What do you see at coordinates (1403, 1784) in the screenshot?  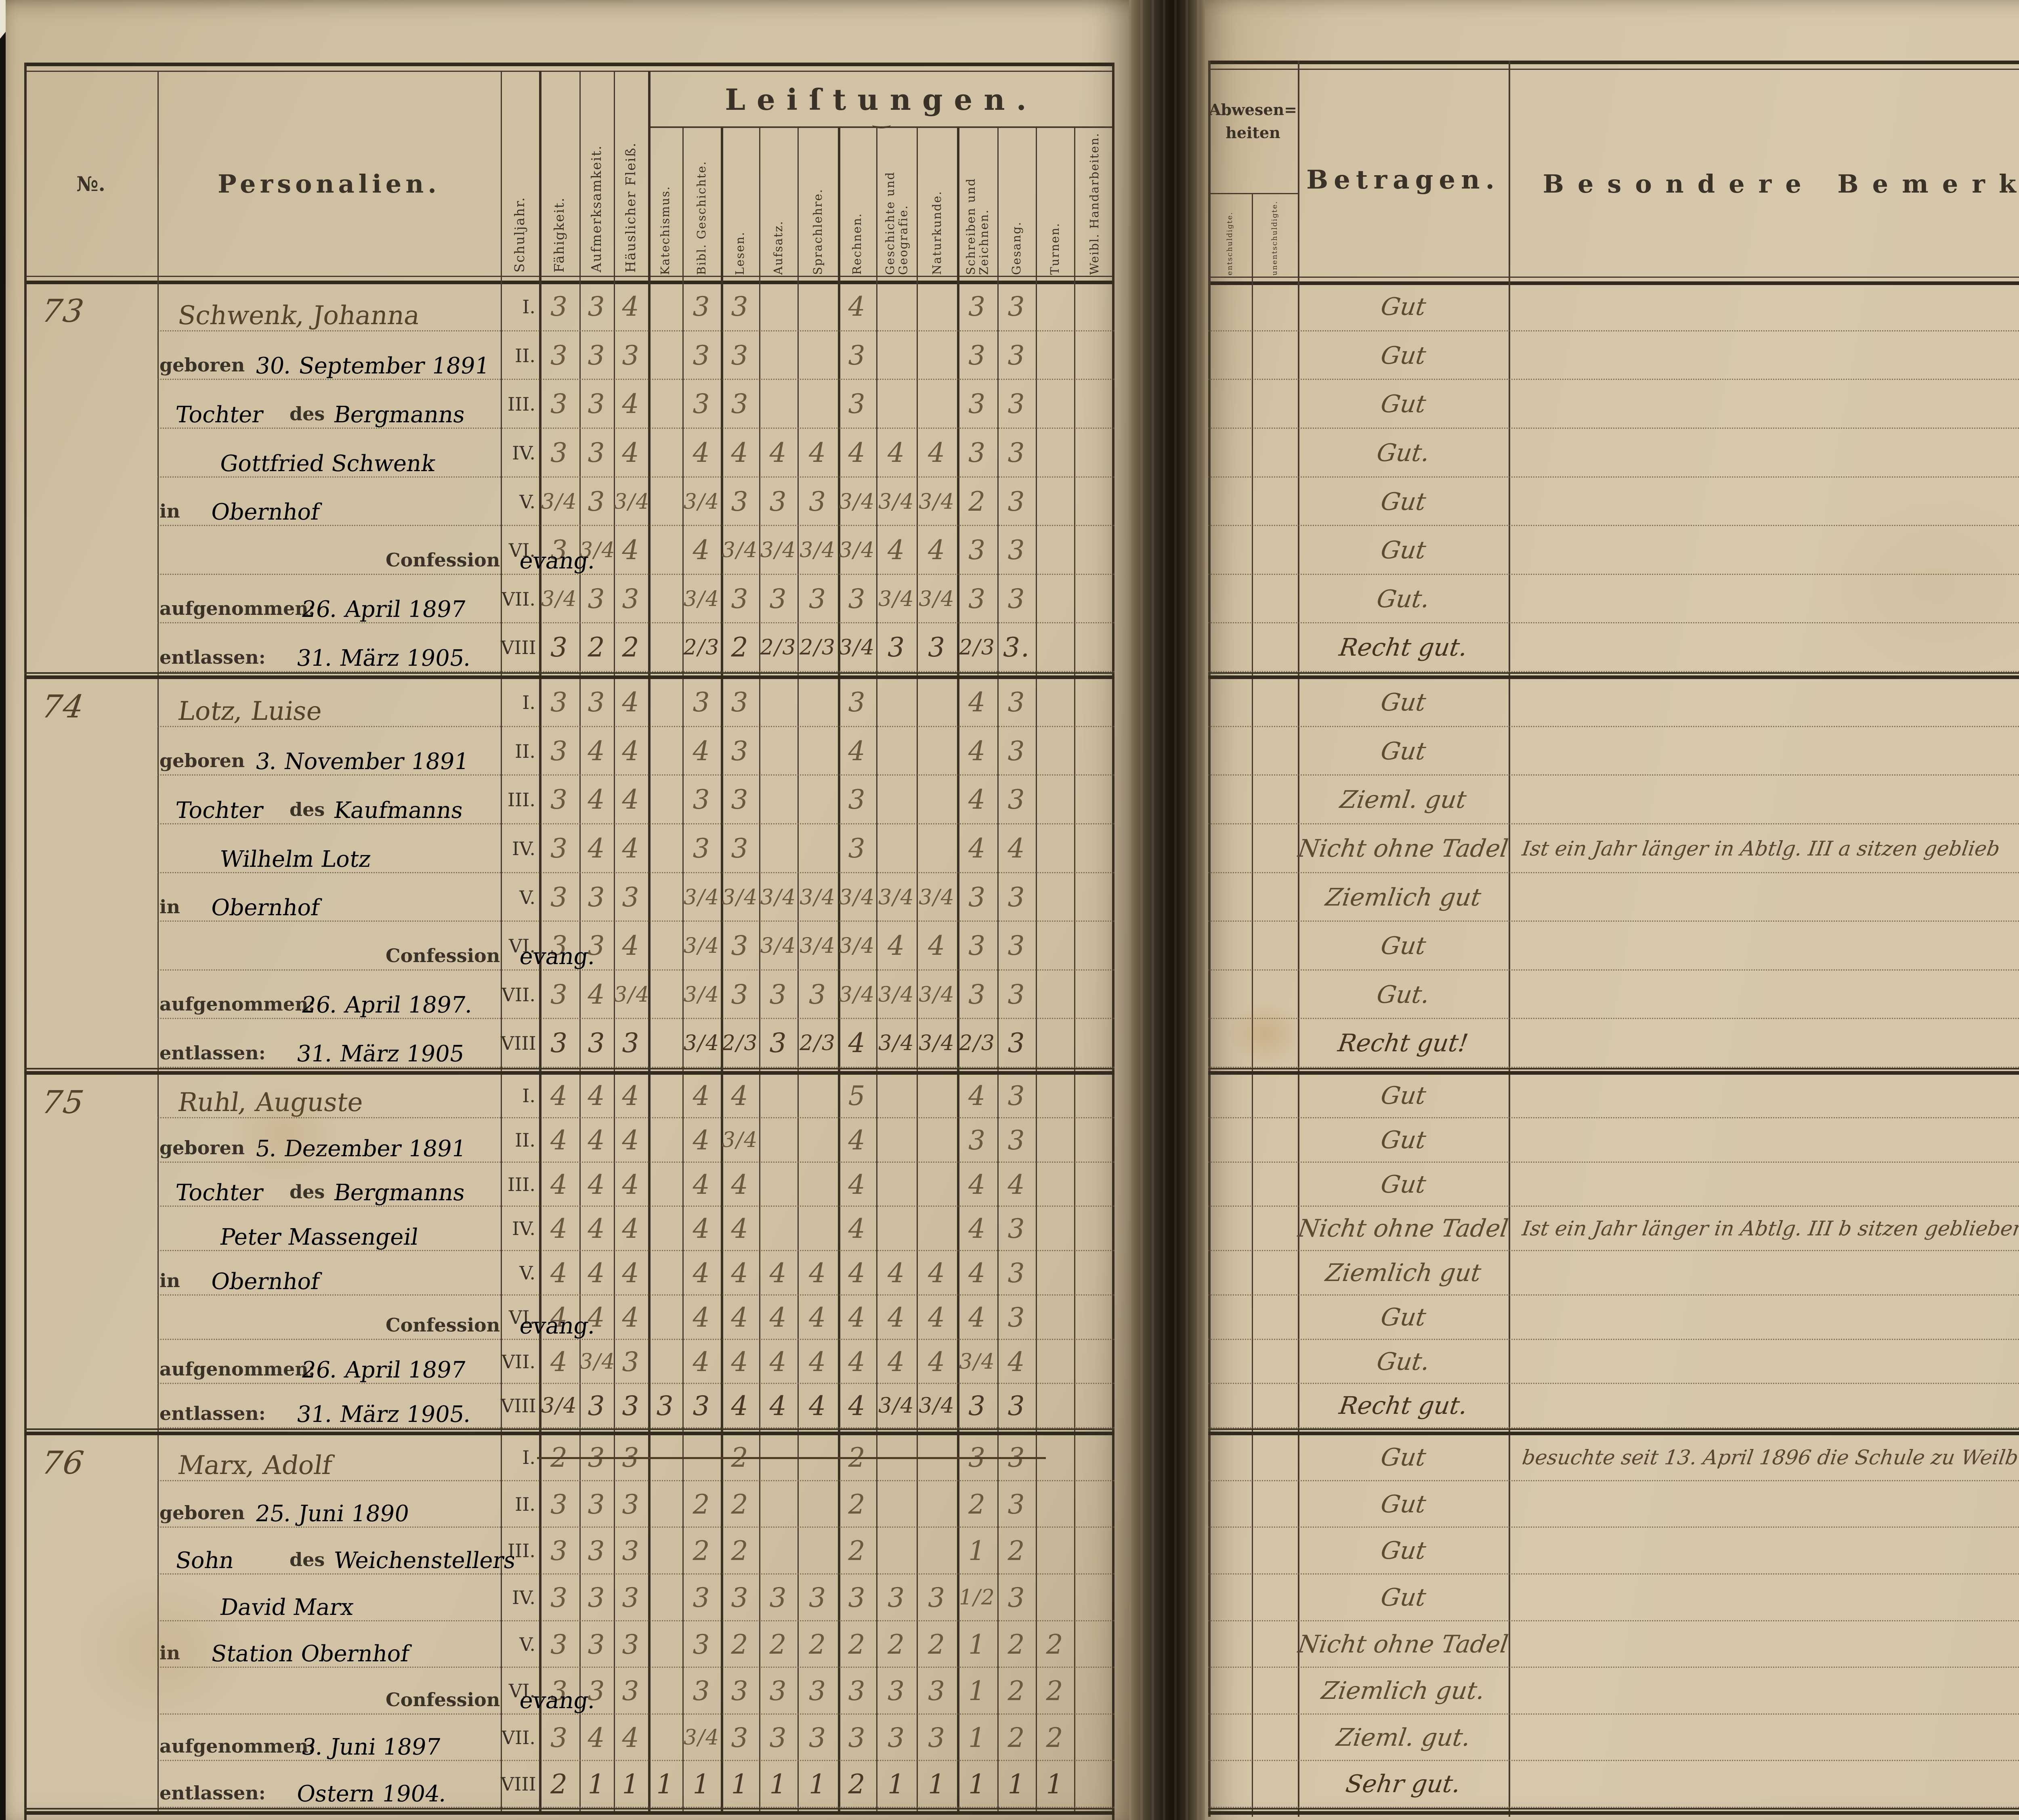 I see `betragen-value: Sehr gut.` at bounding box center [1403, 1784].